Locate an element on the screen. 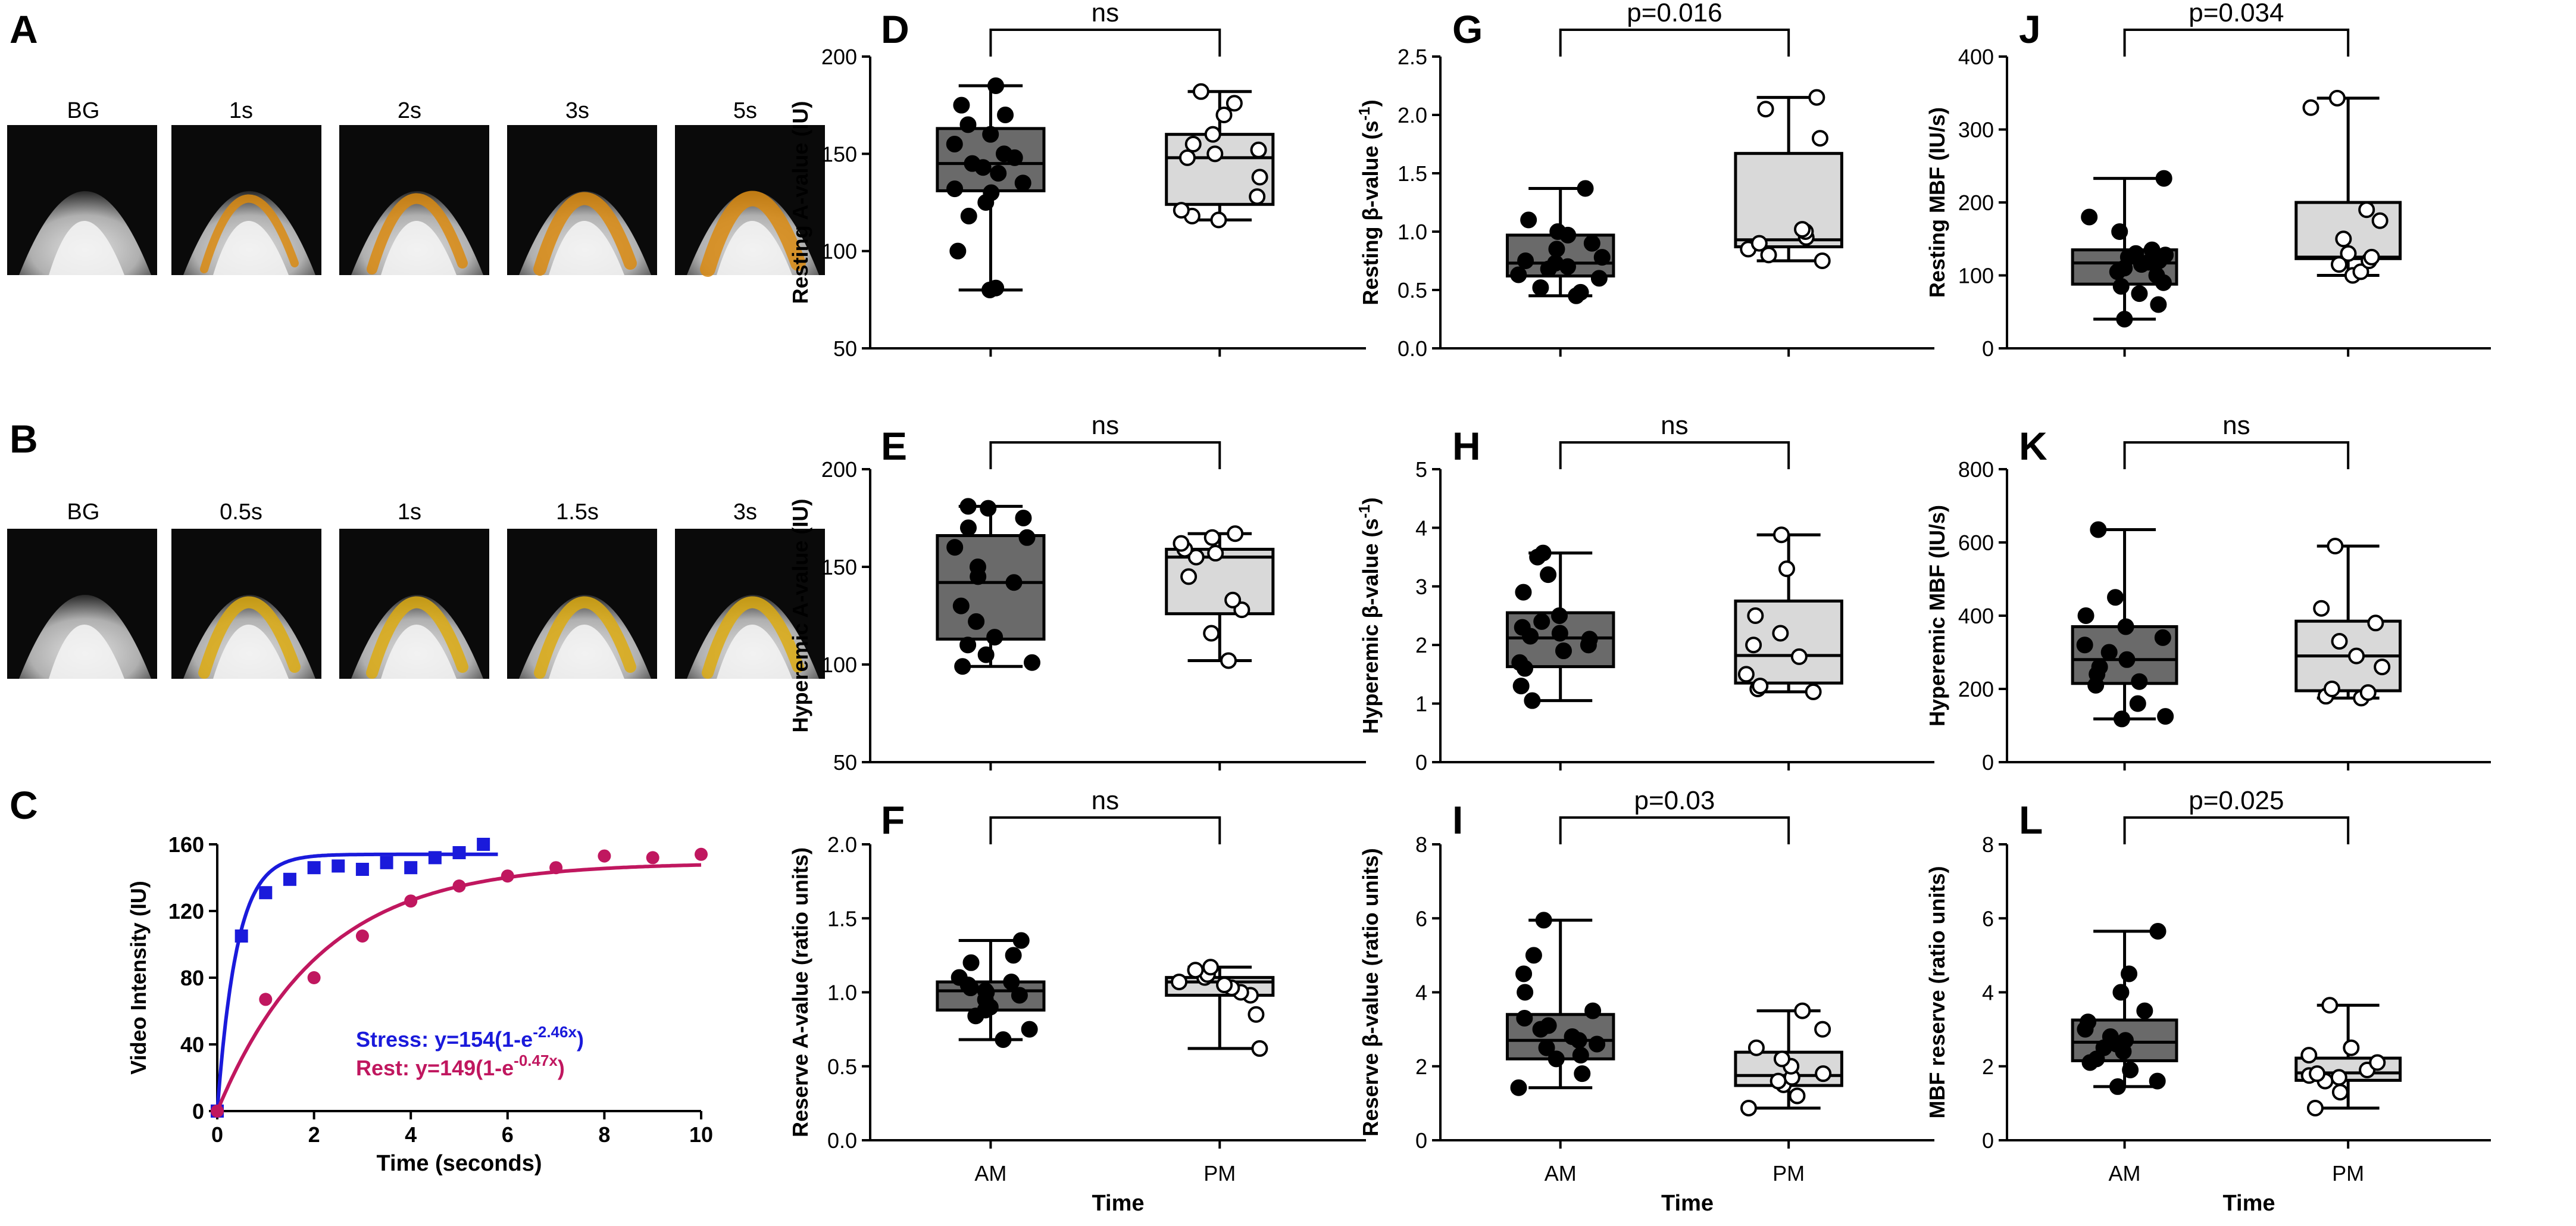 The width and height of the screenshot is (2576, 1226). boxplot-panel-e: E 50 100 150 200 Hyperemic A-value (IU) ns is located at coordinates (1077, 593).